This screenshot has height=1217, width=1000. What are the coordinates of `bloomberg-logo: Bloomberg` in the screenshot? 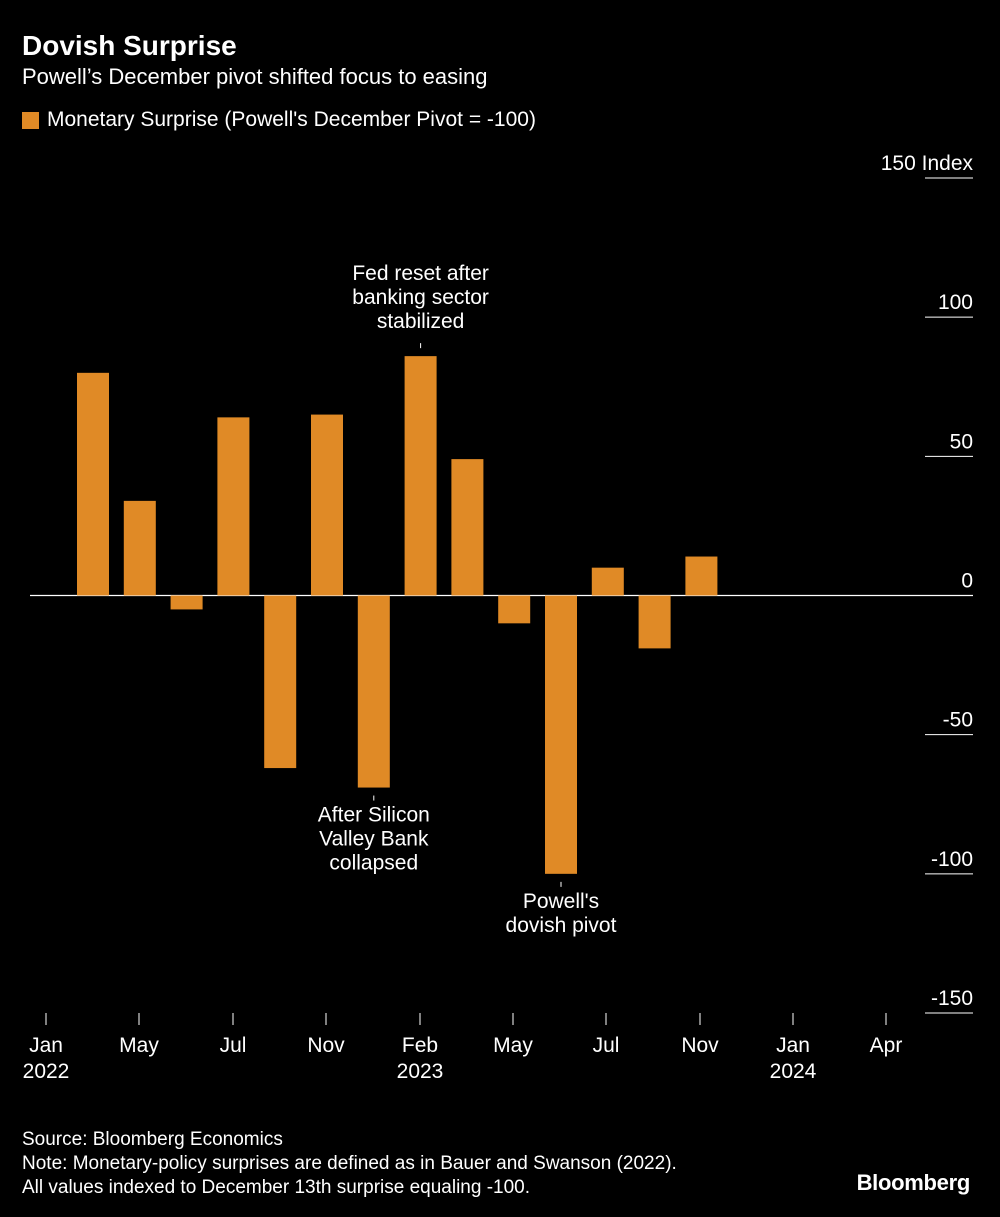 It's located at (913, 1182).